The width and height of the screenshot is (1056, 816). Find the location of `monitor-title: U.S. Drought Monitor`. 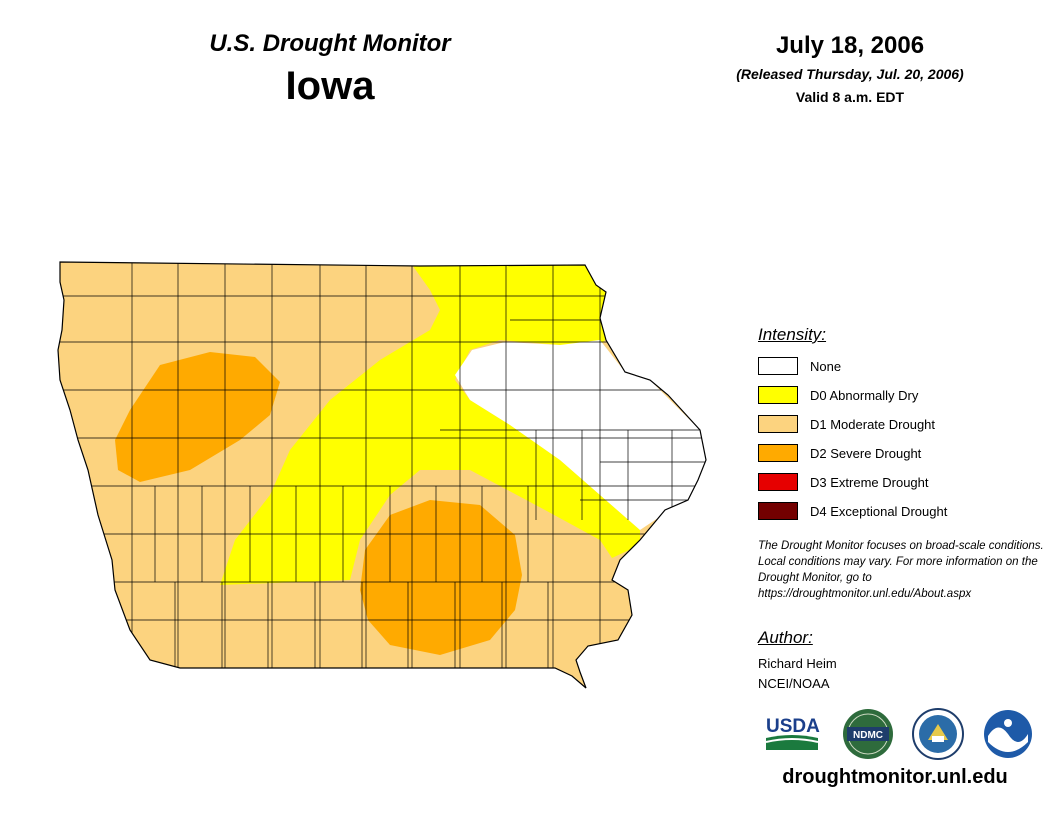

monitor-title: U.S. Drought Monitor is located at coordinates (330, 43).